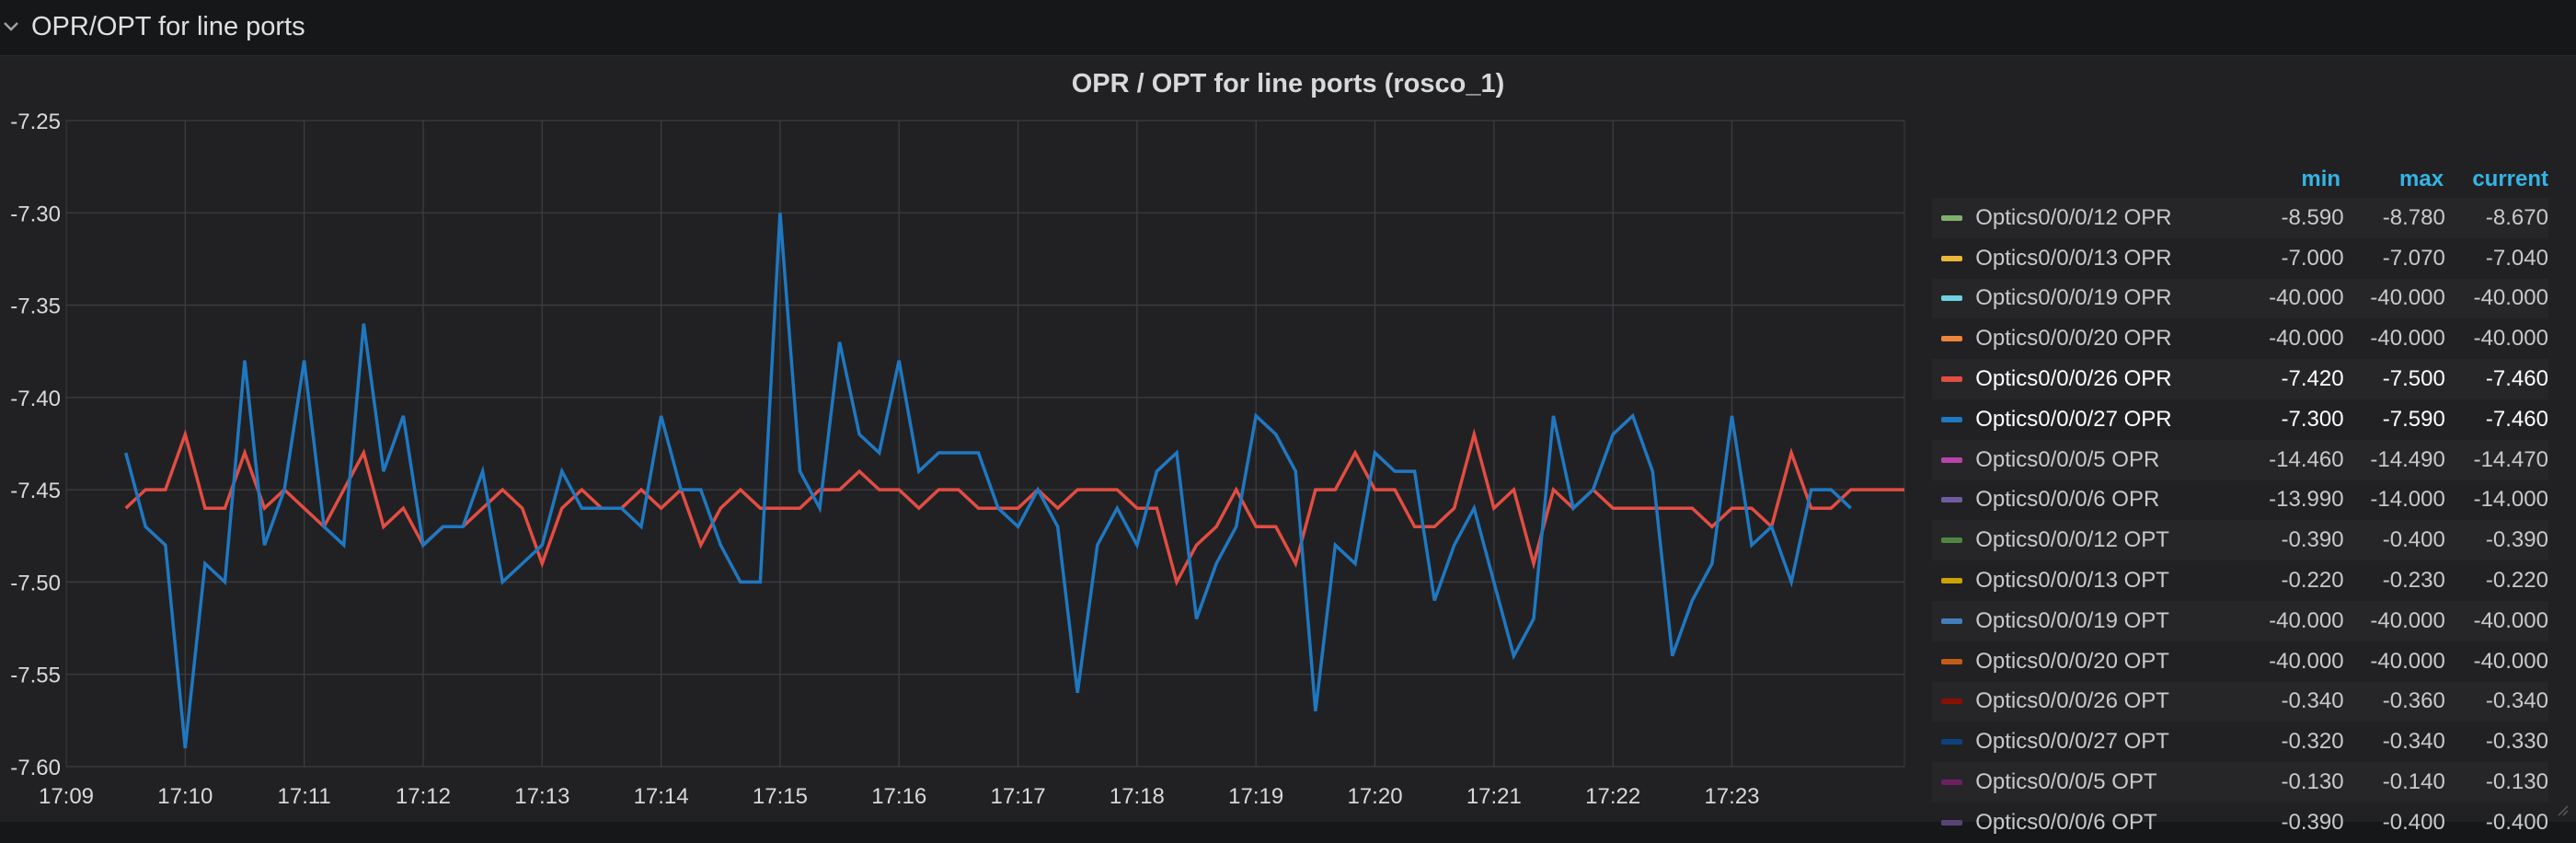 The height and width of the screenshot is (843, 2576). What do you see at coordinates (2240, 459) in the screenshot?
I see `legend-item: Optics0/0/0/5 OPR -14.460 -14.490 -14.470` at bounding box center [2240, 459].